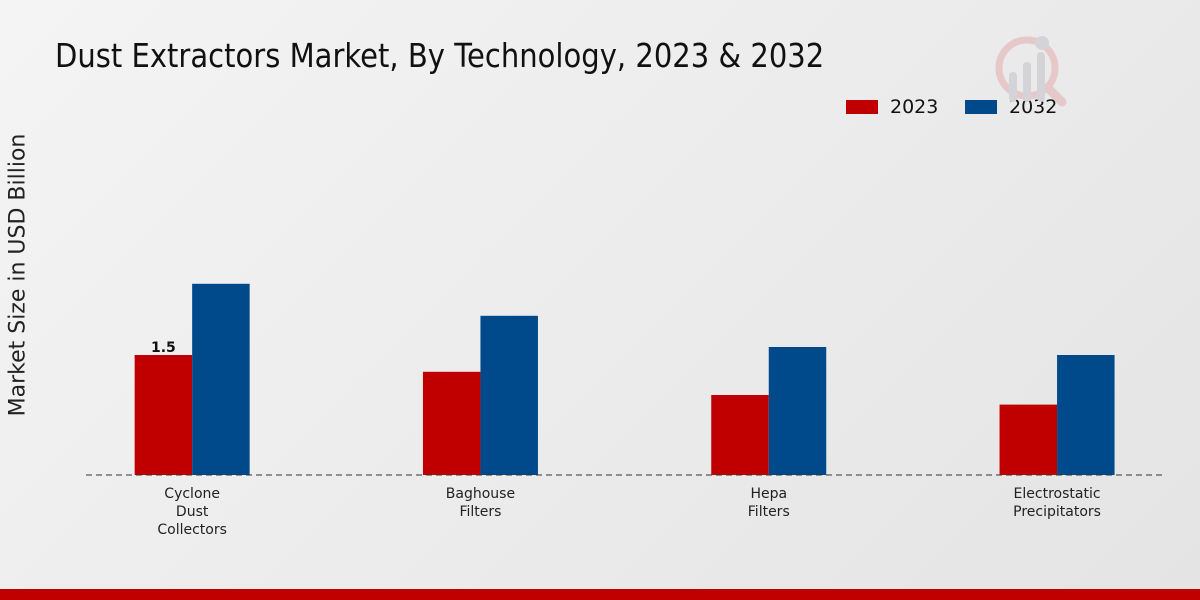 Image resolution: width=1200 pixels, height=600 pixels. I want to click on x-tick-label: Collectors, so click(192, 530).